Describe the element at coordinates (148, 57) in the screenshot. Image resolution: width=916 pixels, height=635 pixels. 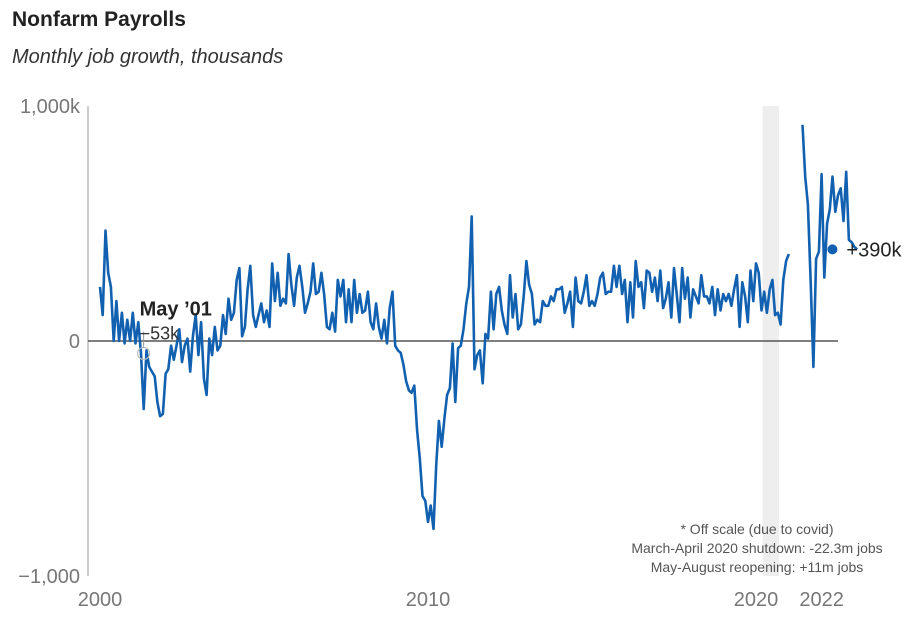
I see `chart-subtitle: Monthly job growth, thousands` at that location.